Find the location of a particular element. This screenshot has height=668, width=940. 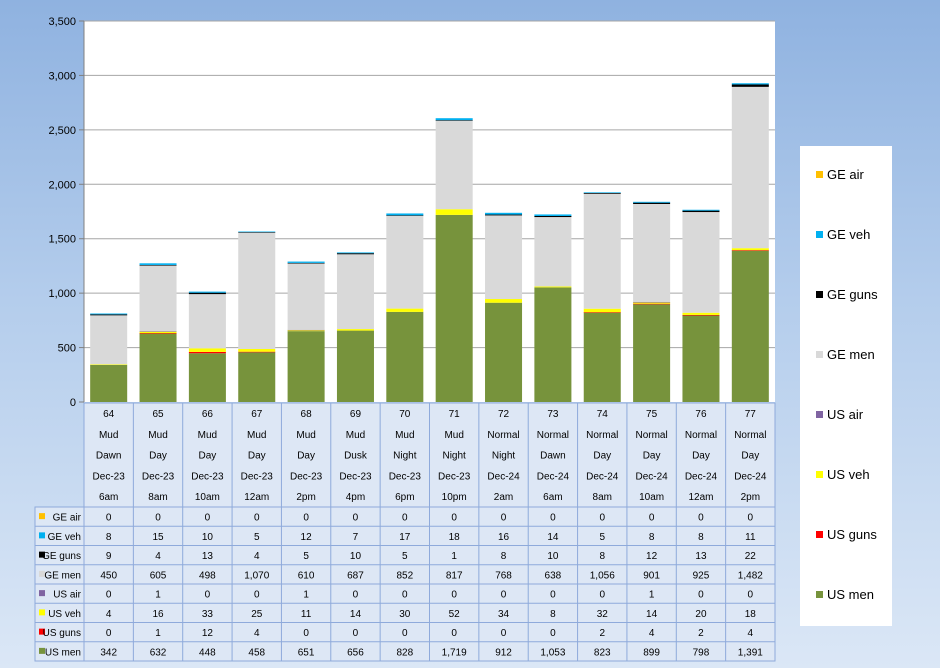

table-cell-value: 1,056 is located at coordinates (602, 575).